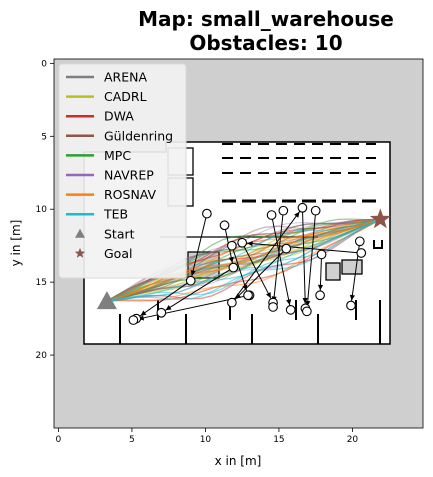  I want to click on obstacles, so click(247, 263).